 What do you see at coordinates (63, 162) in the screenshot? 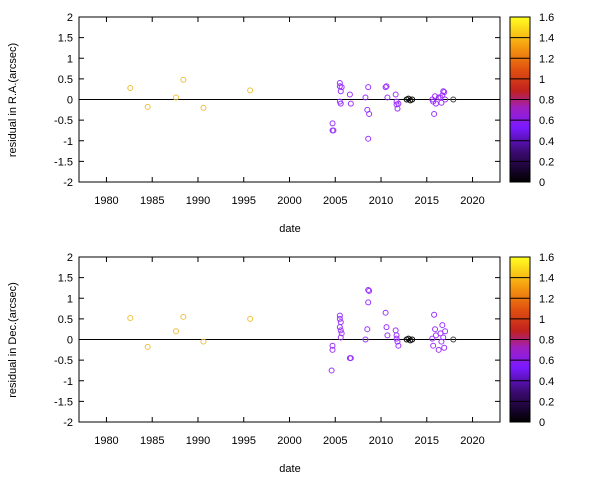
I see `ra-y-tick-label: -1.5` at bounding box center [63, 162].